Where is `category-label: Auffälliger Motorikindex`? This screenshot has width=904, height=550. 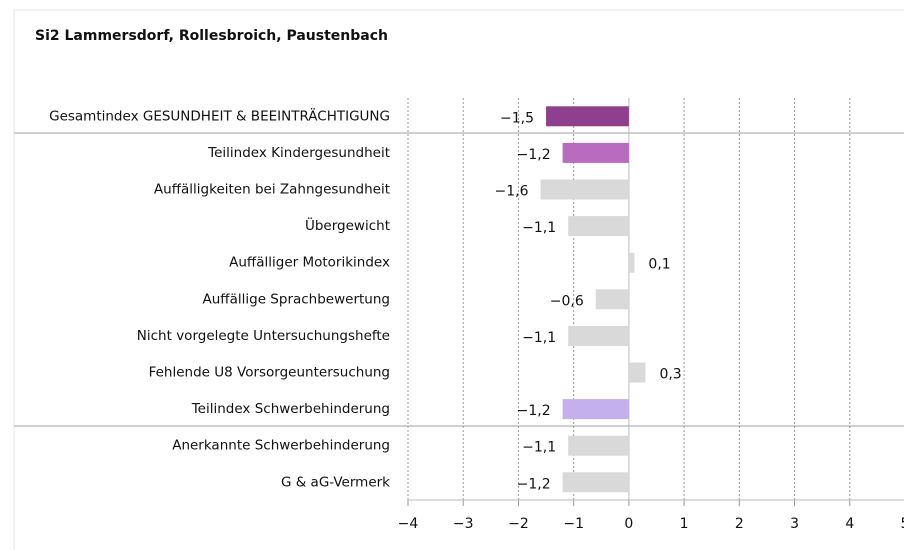 category-label: Auffälliger Motorikindex is located at coordinates (309, 263).